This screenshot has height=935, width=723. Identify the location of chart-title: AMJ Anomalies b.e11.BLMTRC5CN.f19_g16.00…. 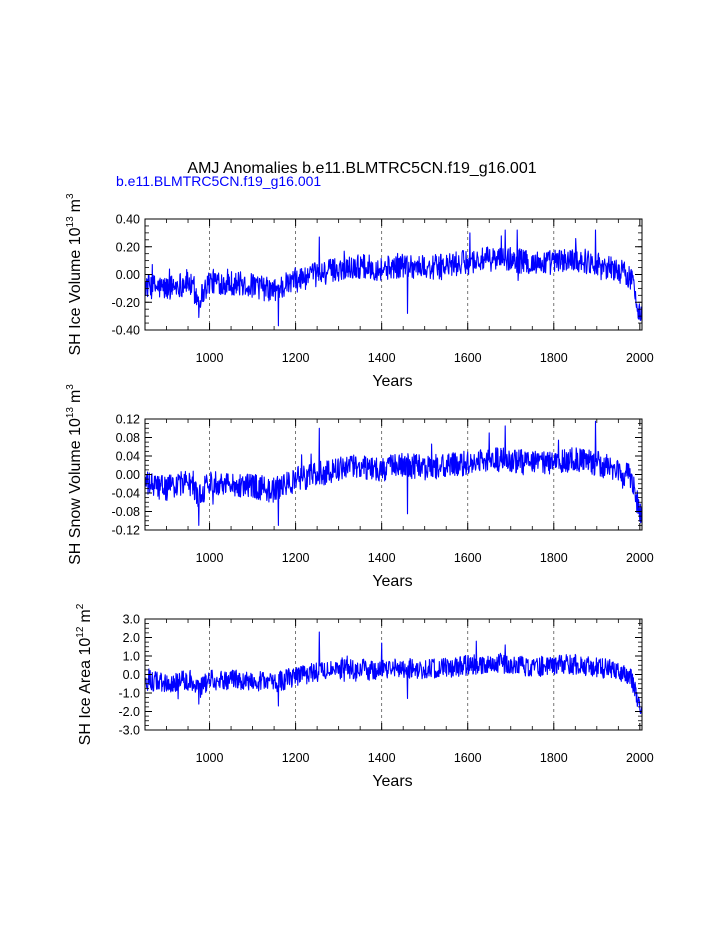
(361, 168).